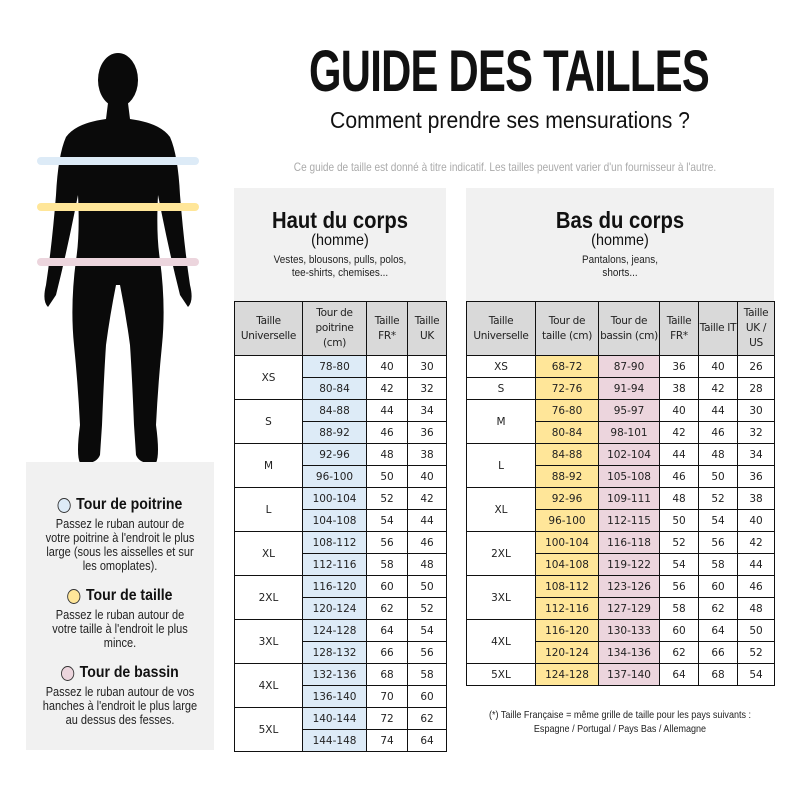 Image resolution: width=800 pixels, height=800 pixels. Describe the element at coordinates (341, 696) in the screenshot. I see `table-row: 136-140 70 60` at that location.